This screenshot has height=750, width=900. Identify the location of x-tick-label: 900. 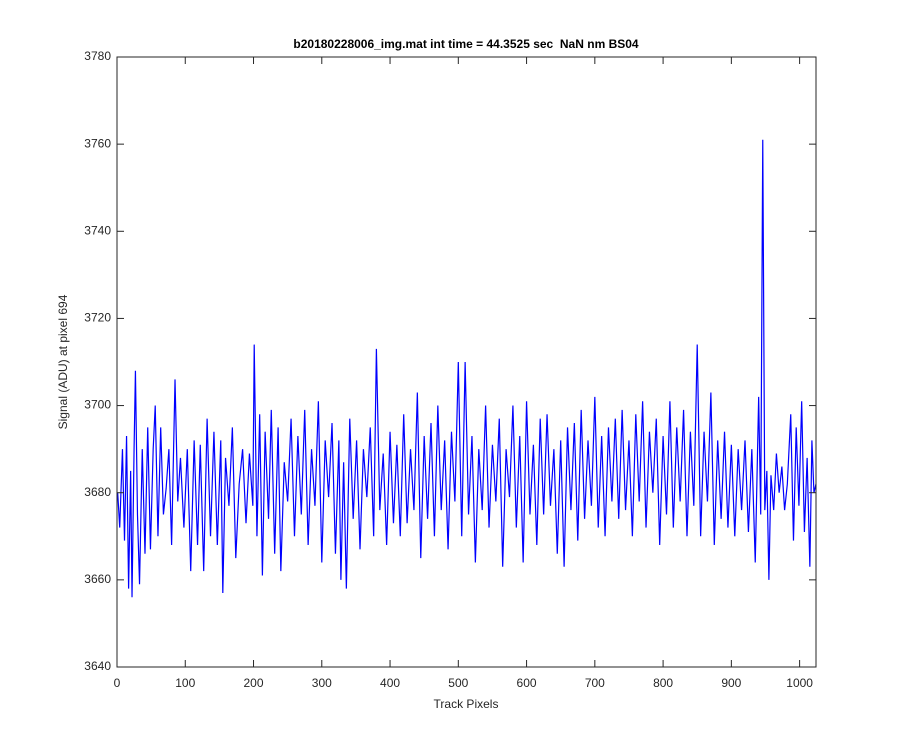
(731, 683).